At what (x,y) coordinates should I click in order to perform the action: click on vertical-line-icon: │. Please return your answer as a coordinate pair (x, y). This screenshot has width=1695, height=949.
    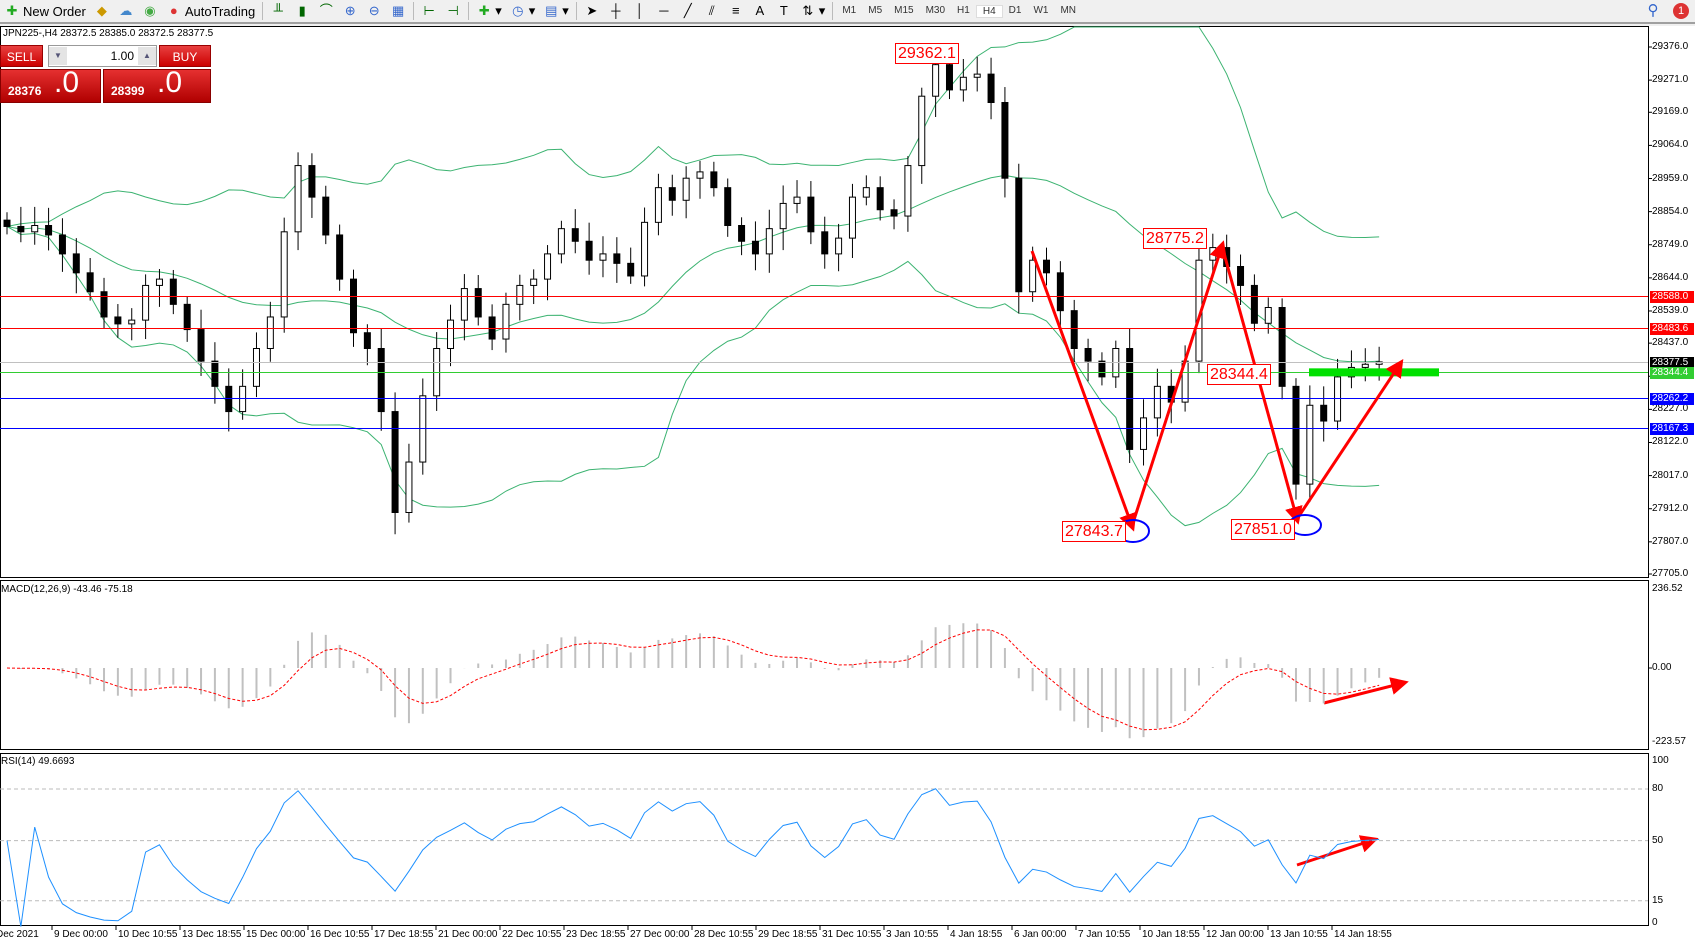
    Looking at the image, I should click on (639, 10).